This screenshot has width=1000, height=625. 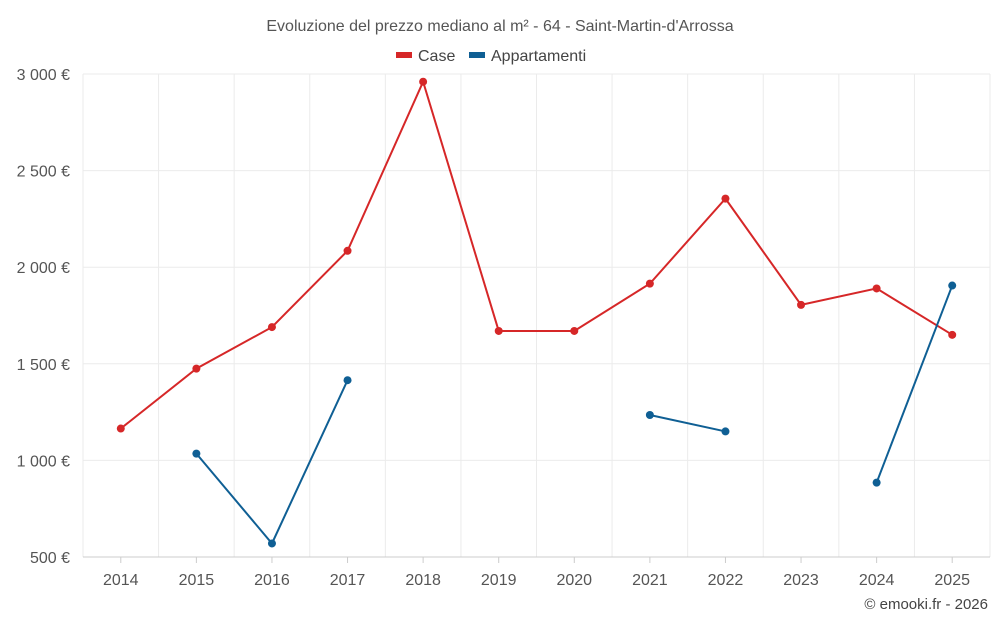 What do you see at coordinates (348, 580) in the screenshot?
I see `x-tick-label: 2017` at bounding box center [348, 580].